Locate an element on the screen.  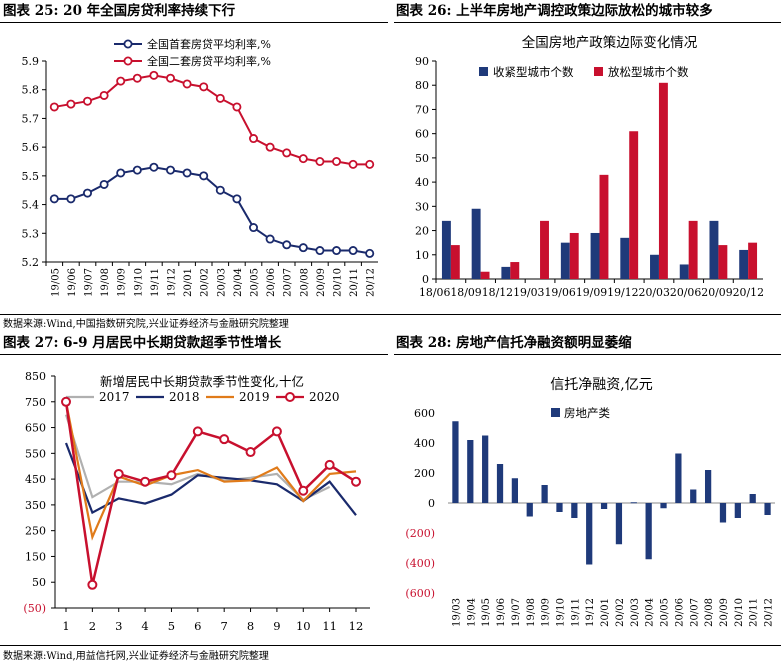
y-tick-label: 80 is located at coordinates (422, 85).